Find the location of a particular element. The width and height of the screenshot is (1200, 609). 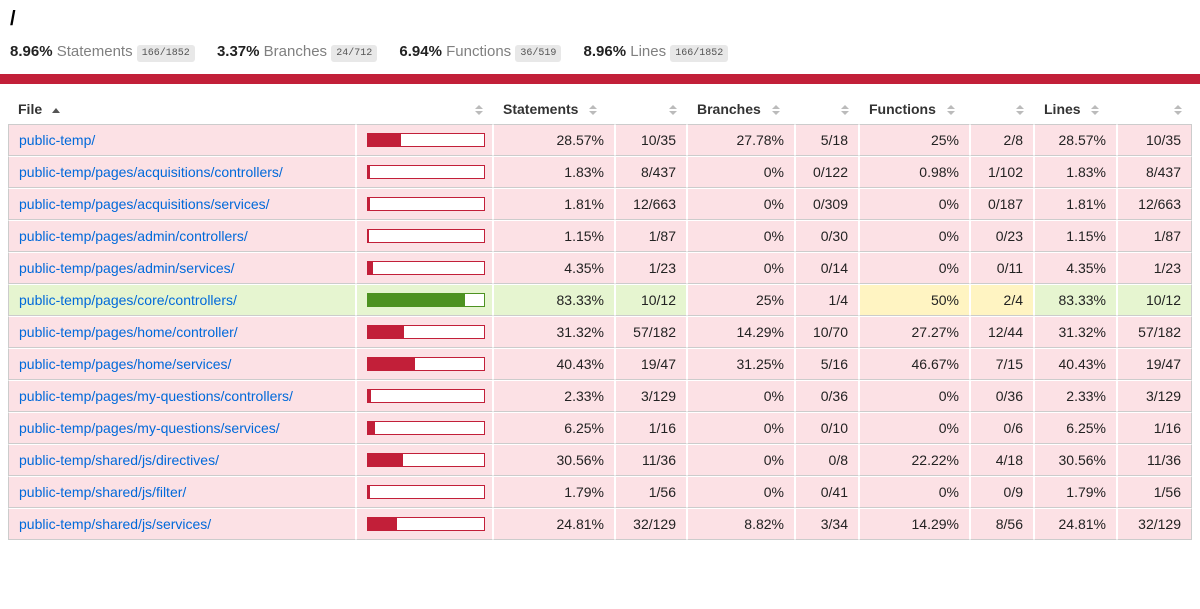

functions-pct-cell: 46.67% is located at coordinates (914, 364).